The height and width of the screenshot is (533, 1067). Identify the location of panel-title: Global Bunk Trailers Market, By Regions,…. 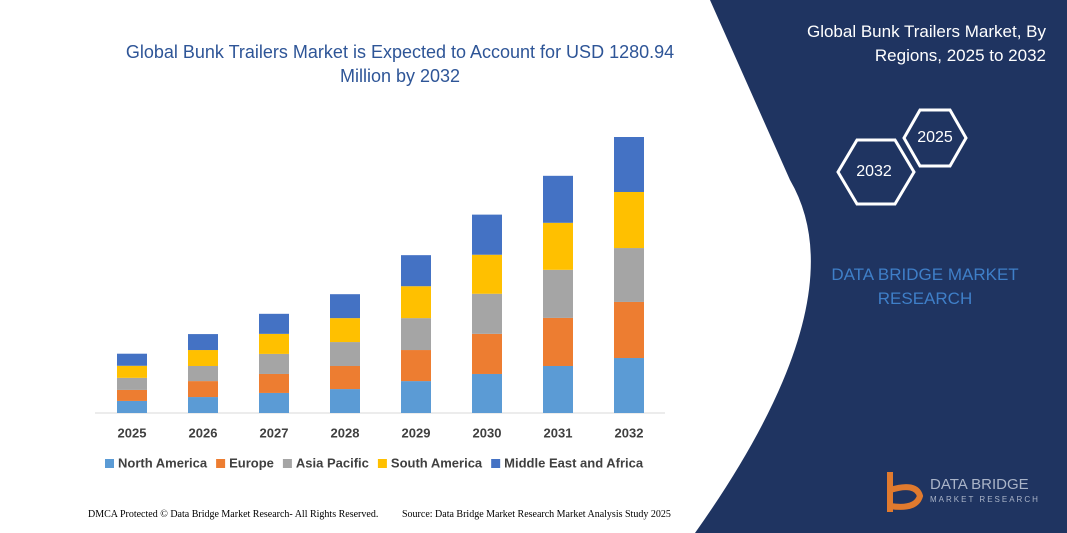
(926, 43).